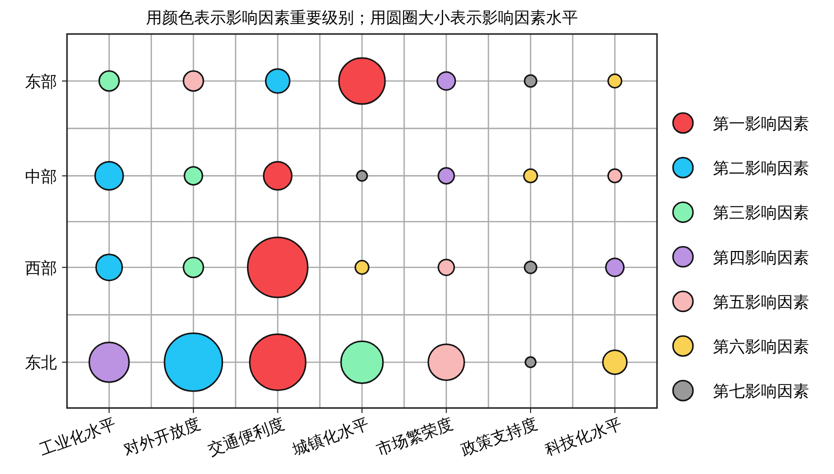 The width and height of the screenshot is (834, 474). I want to click on text: 东北, so click(41, 362).